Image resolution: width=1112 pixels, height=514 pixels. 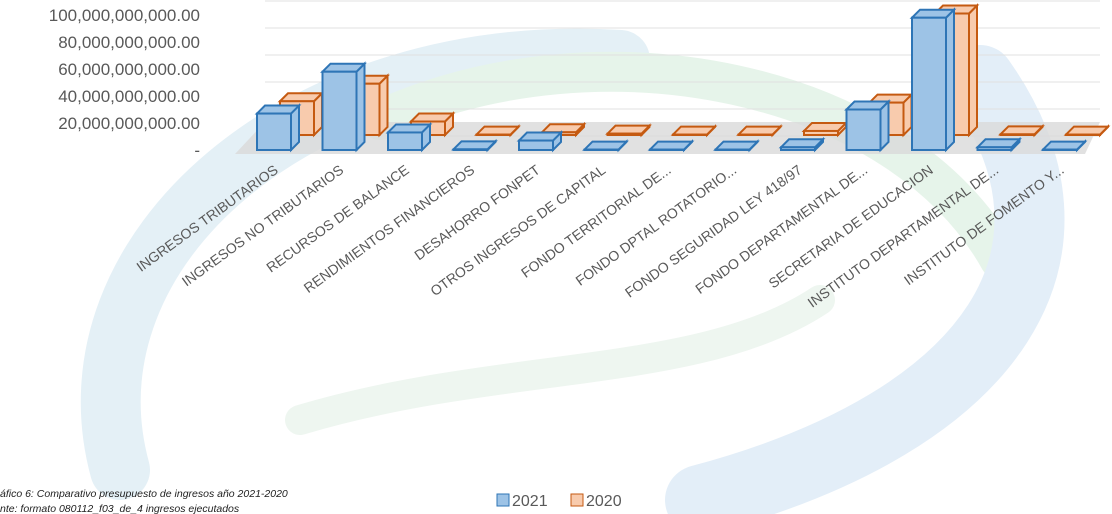 What do you see at coordinates (129, 123) in the screenshot?
I see `y-tick-label: 20,000,000,000.00` at bounding box center [129, 123].